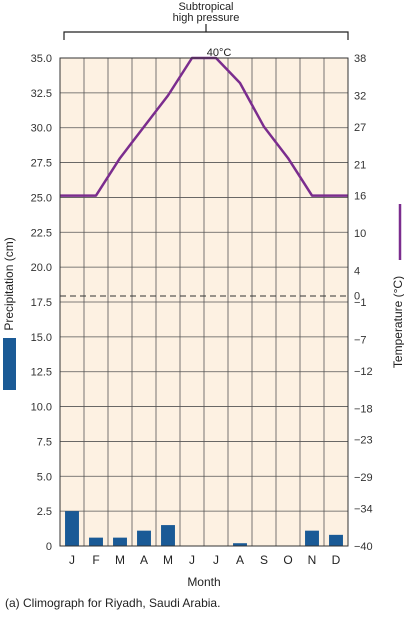 Image resolution: width=404 pixels, height=619 pixels. What do you see at coordinates (397, 322) in the screenshot?
I see `temperature-axis-title: Temperature (°C)` at bounding box center [397, 322].